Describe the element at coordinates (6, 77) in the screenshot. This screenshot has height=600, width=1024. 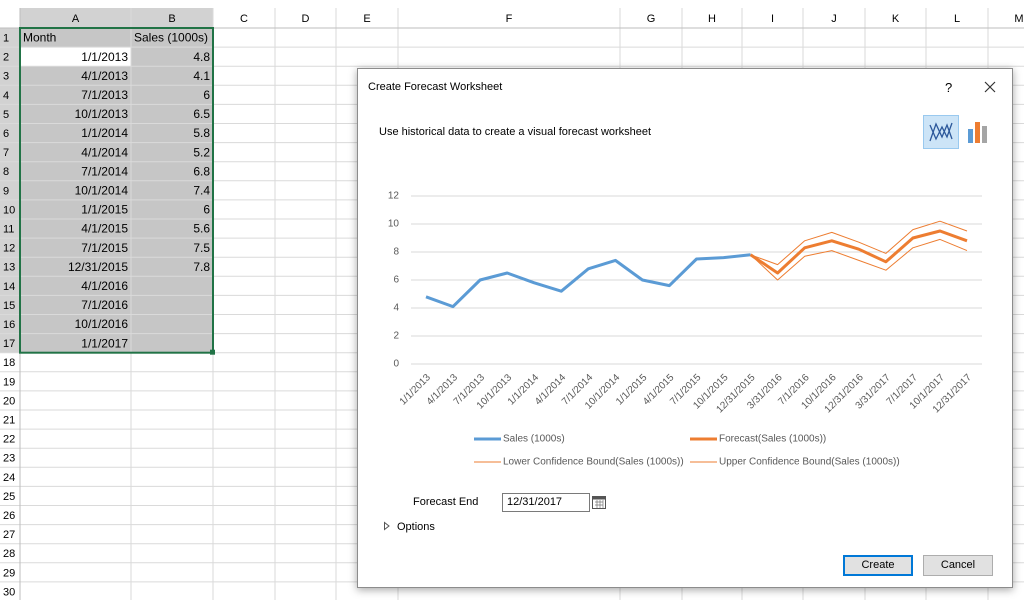
I see `row-number: 3` at that location.